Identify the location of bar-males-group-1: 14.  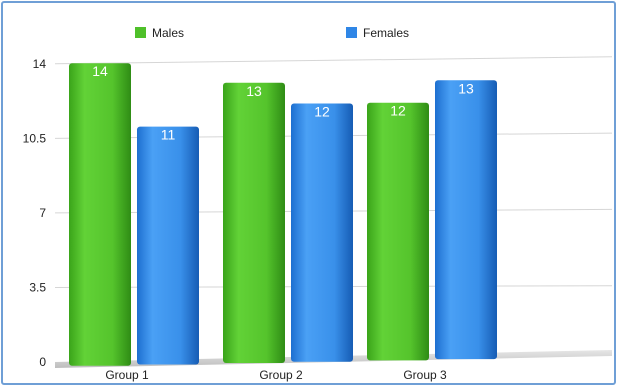
(100, 214).